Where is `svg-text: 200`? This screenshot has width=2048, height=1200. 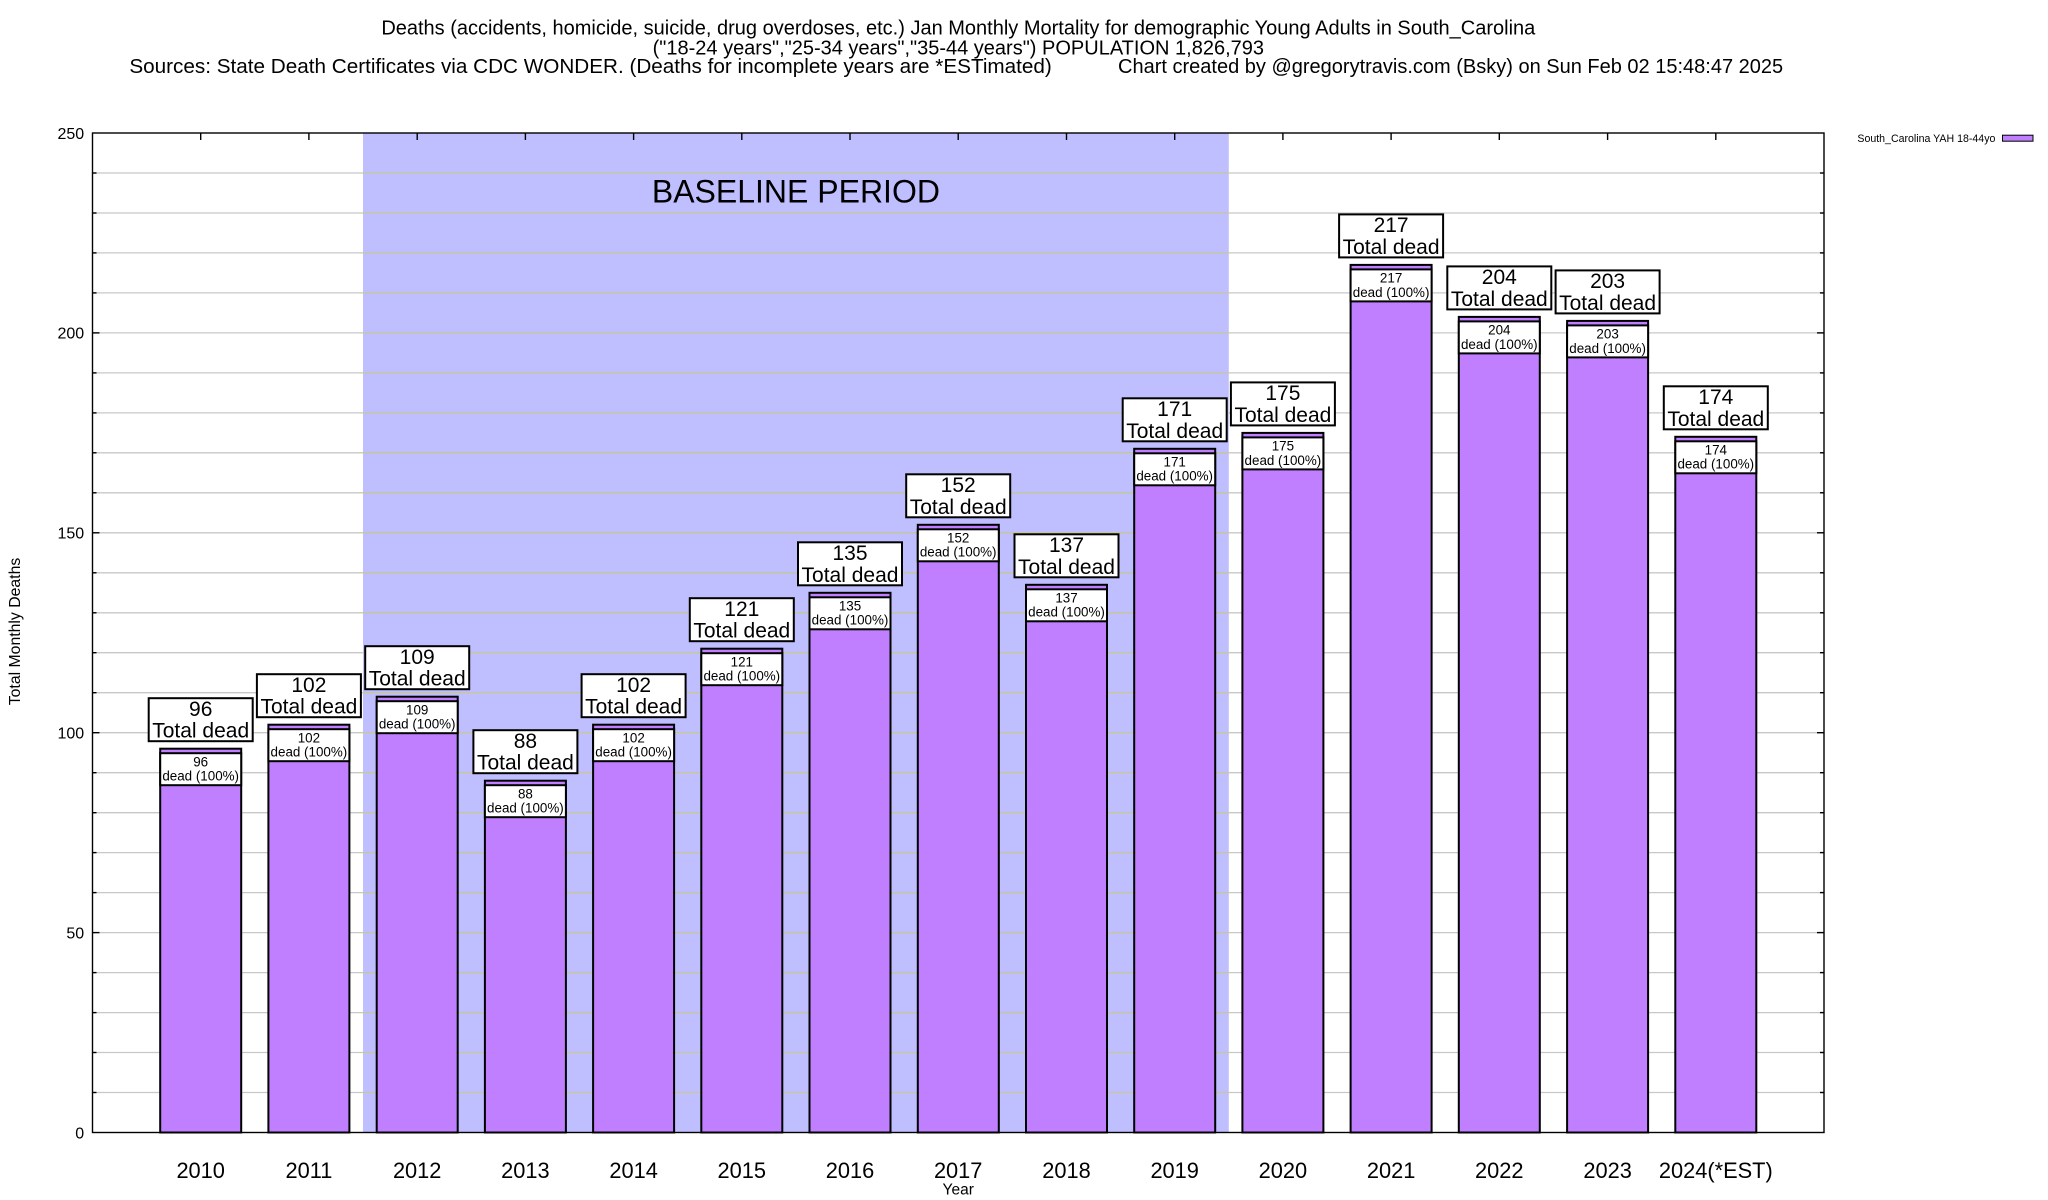
svg-text: 200 is located at coordinates (70, 334).